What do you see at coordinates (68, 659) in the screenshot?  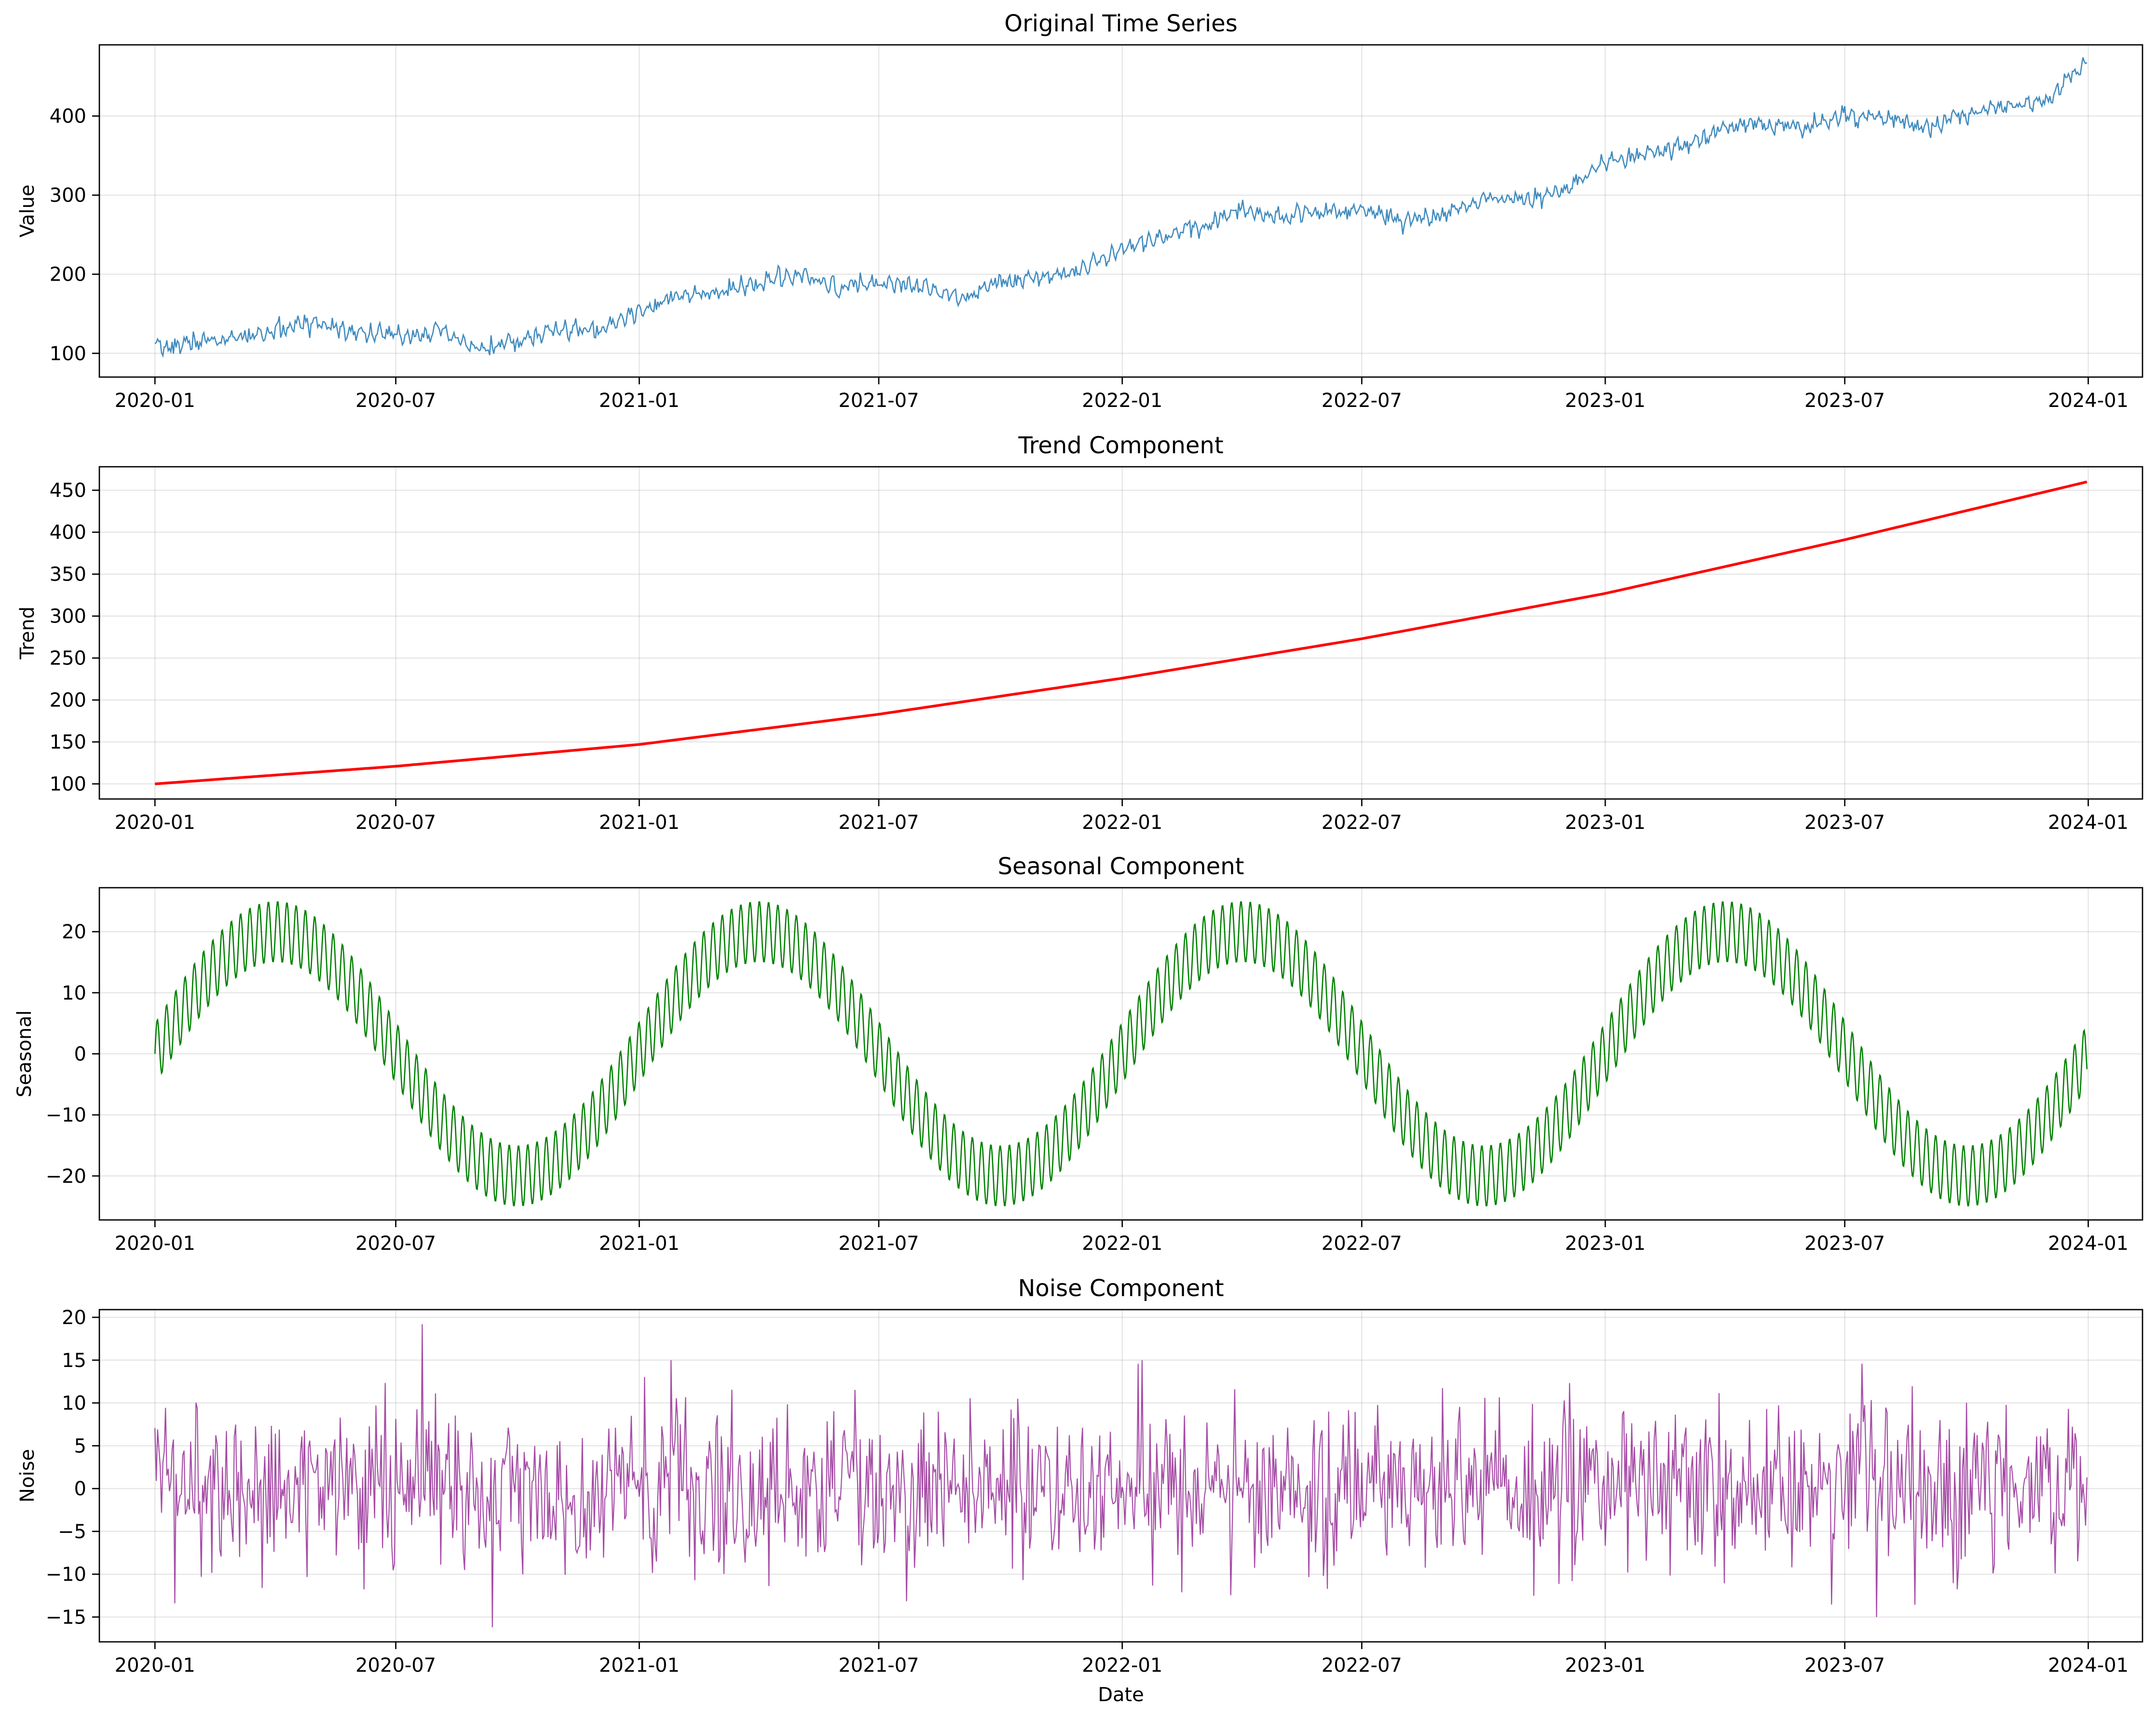 I see `y-tick-label: 250` at bounding box center [68, 659].